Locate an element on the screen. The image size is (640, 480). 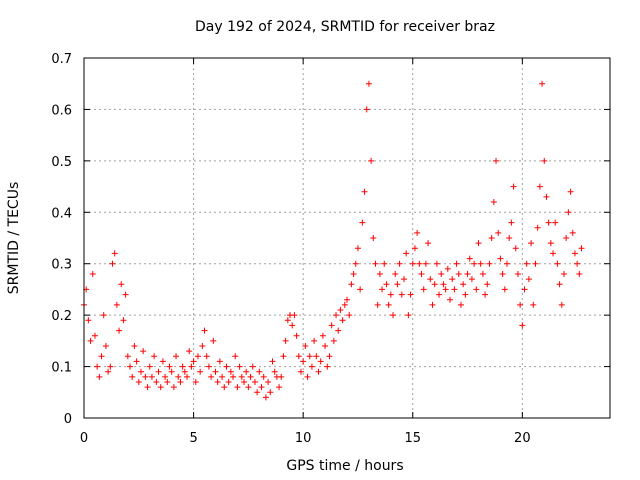
y-axis-label: SRMTID / TECUs is located at coordinates (14, 238).